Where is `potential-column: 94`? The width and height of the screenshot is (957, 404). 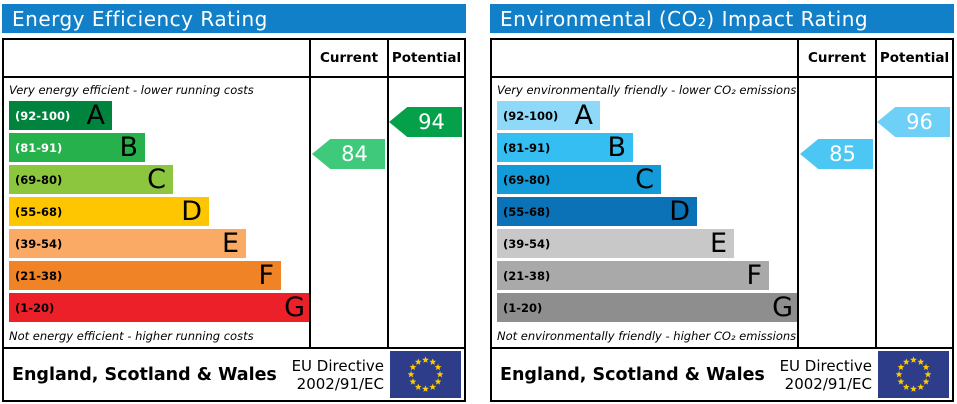 potential-column: 94 is located at coordinates (425, 212).